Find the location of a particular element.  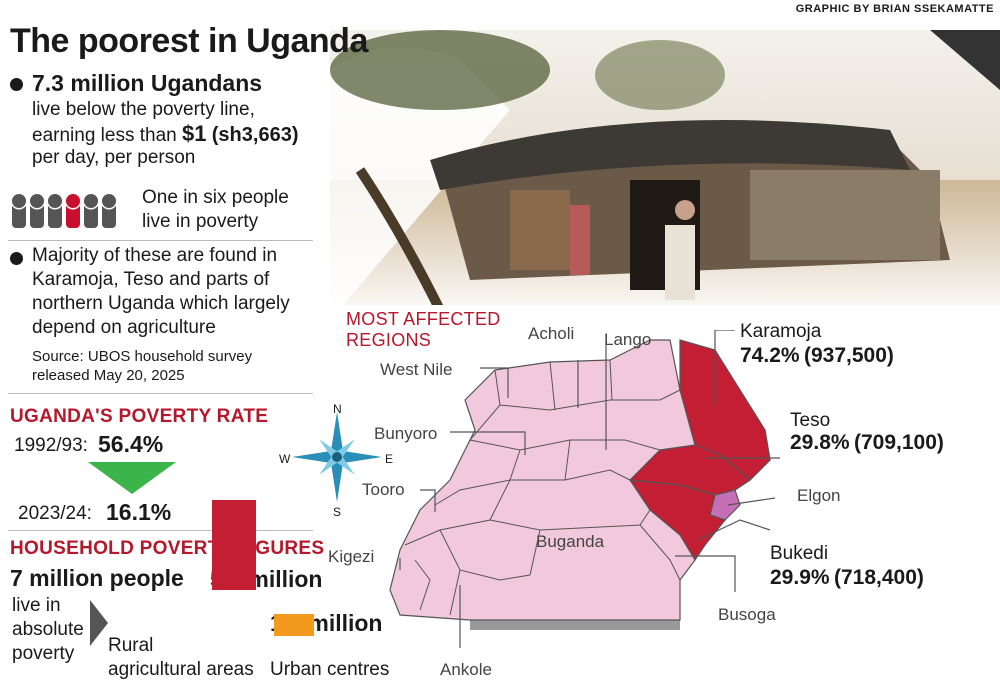

down-arrow-icon is located at coordinates (132, 478).